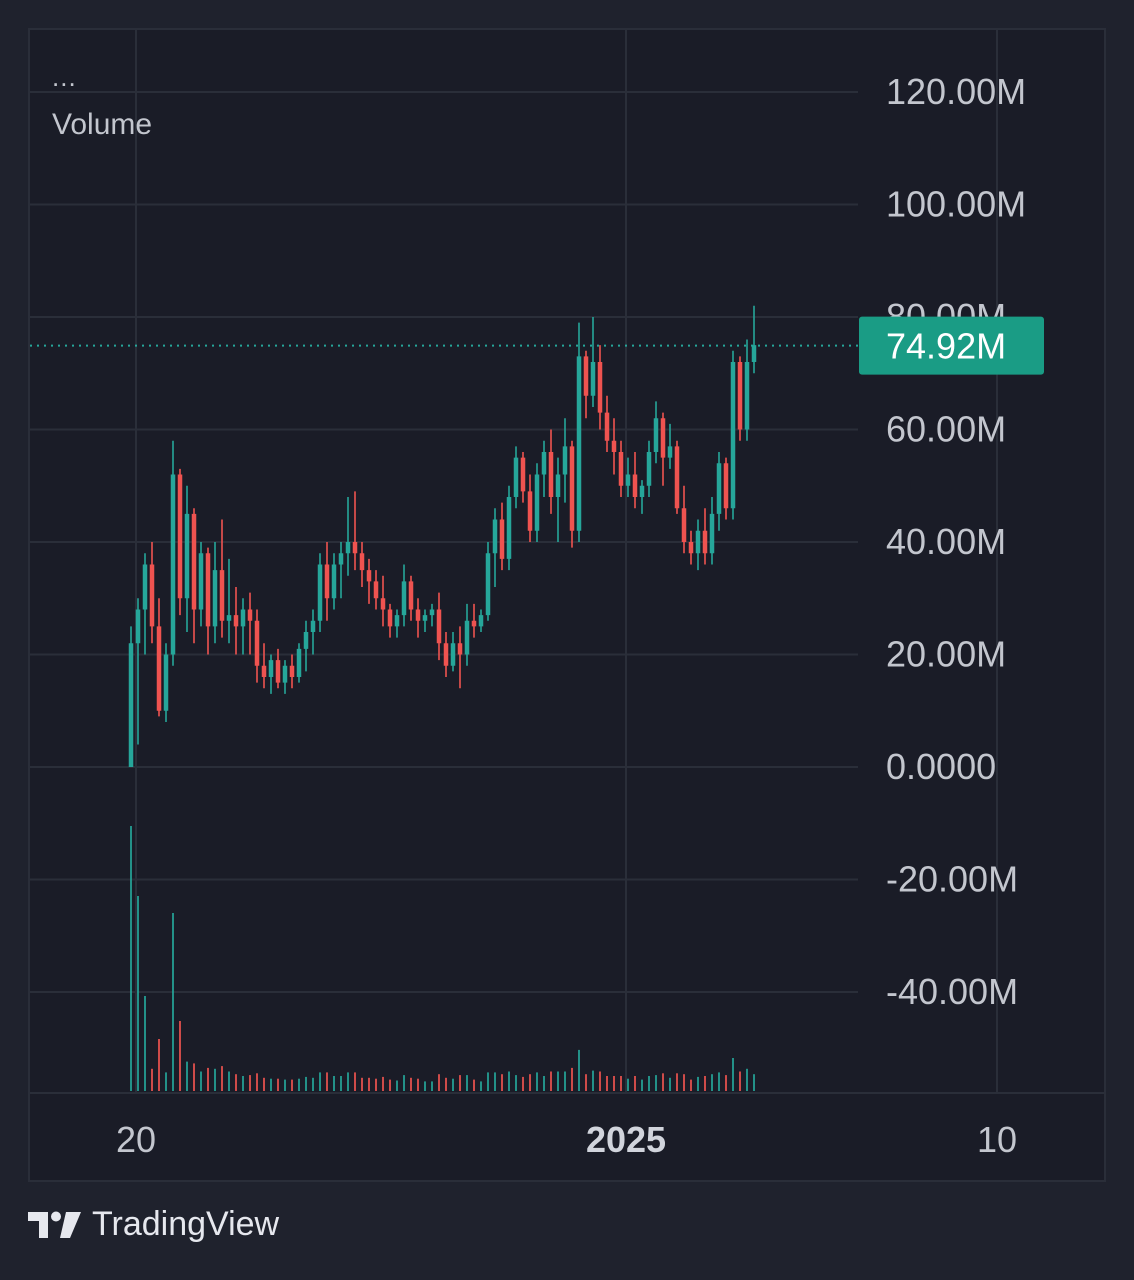 This screenshot has height=1280, width=1134. I want to click on legend-title: Volume, so click(102, 124).